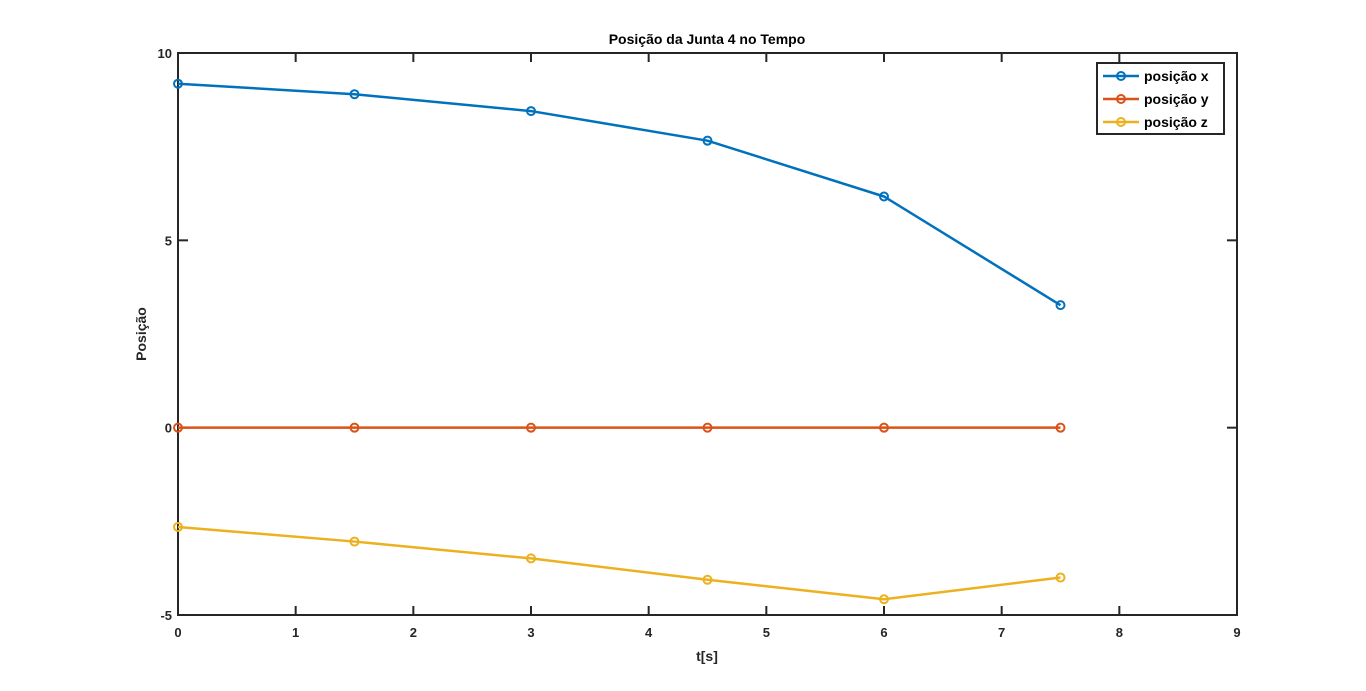 This screenshot has width=1366, height=691. I want to click on x-tick-label: 7, so click(1001, 632).